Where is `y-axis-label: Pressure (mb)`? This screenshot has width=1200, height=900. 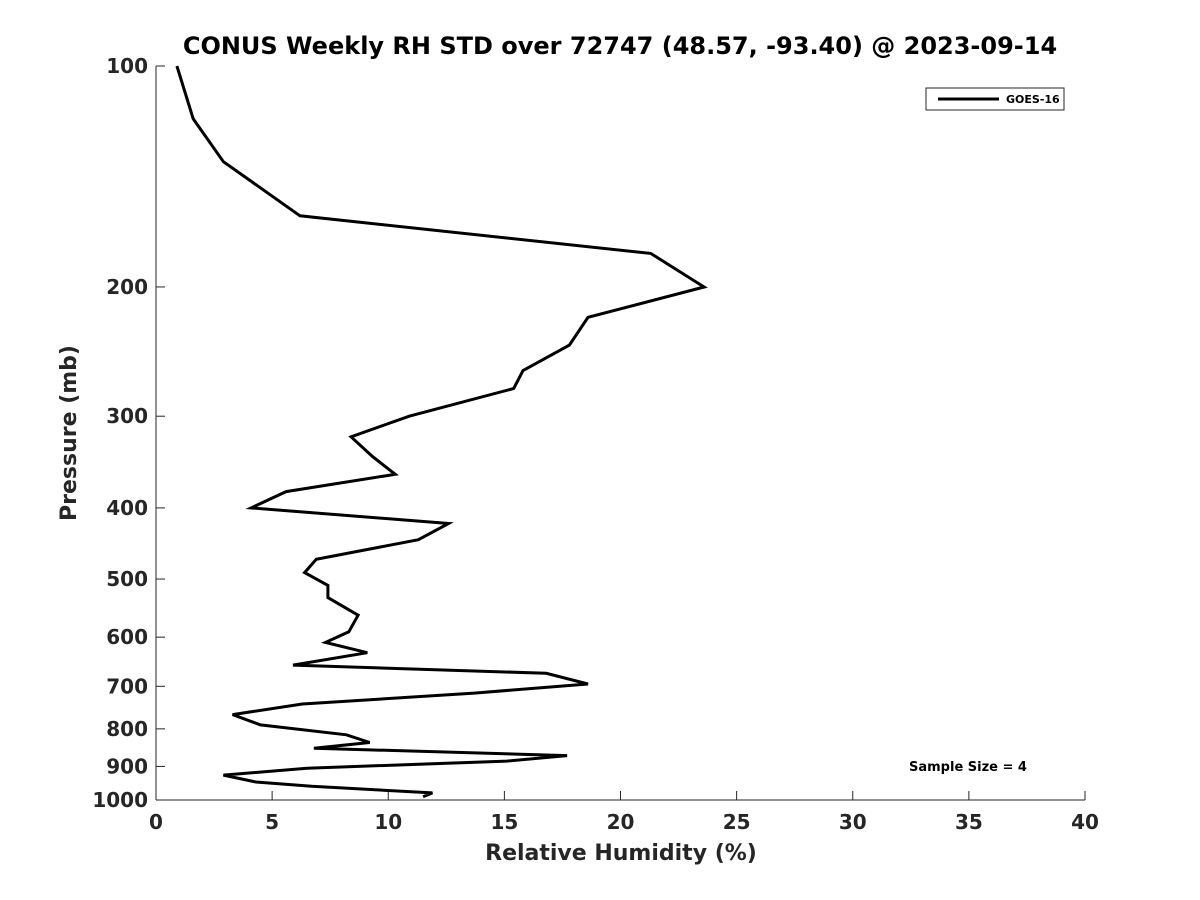
y-axis-label: Pressure (mb) is located at coordinates (69, 433).